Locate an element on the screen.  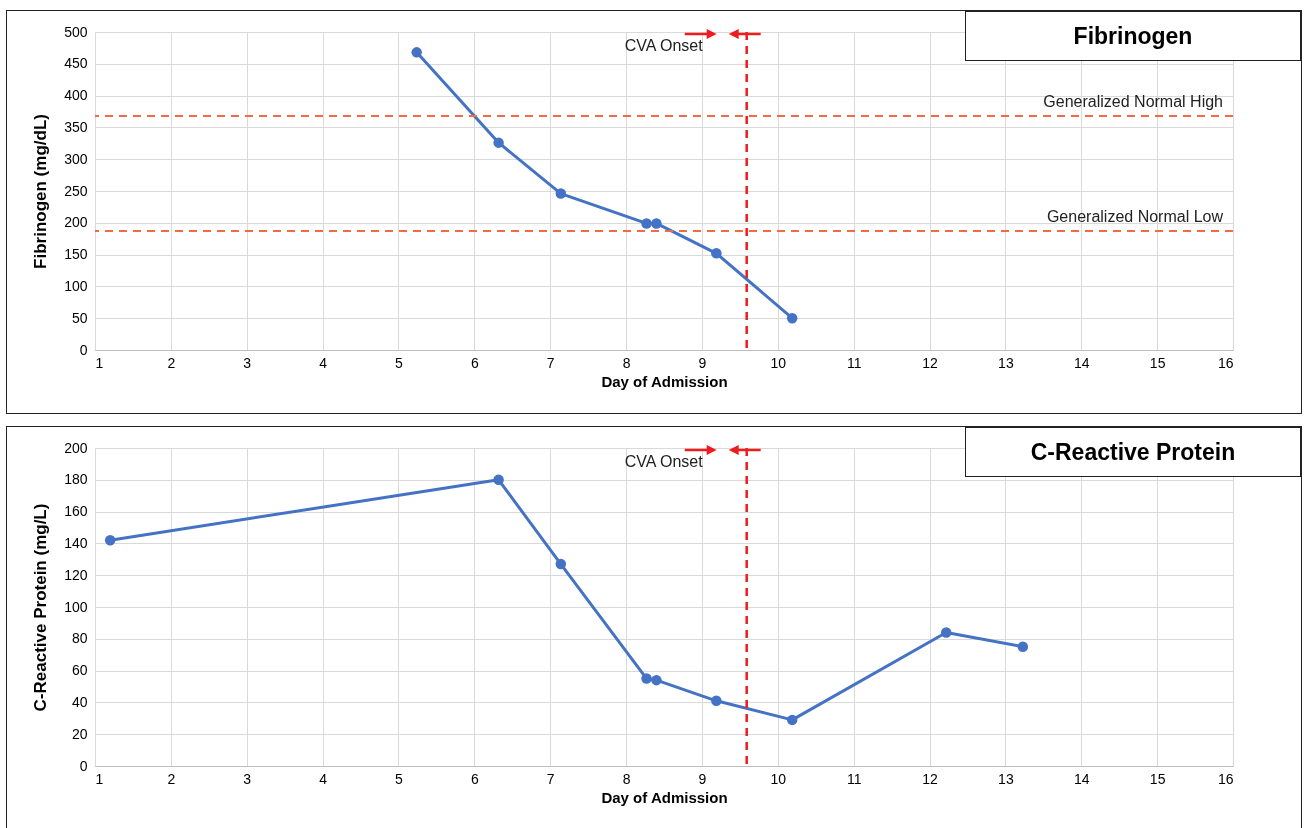
title-box: Fibrinogen is located at coordinates (1133, 36).